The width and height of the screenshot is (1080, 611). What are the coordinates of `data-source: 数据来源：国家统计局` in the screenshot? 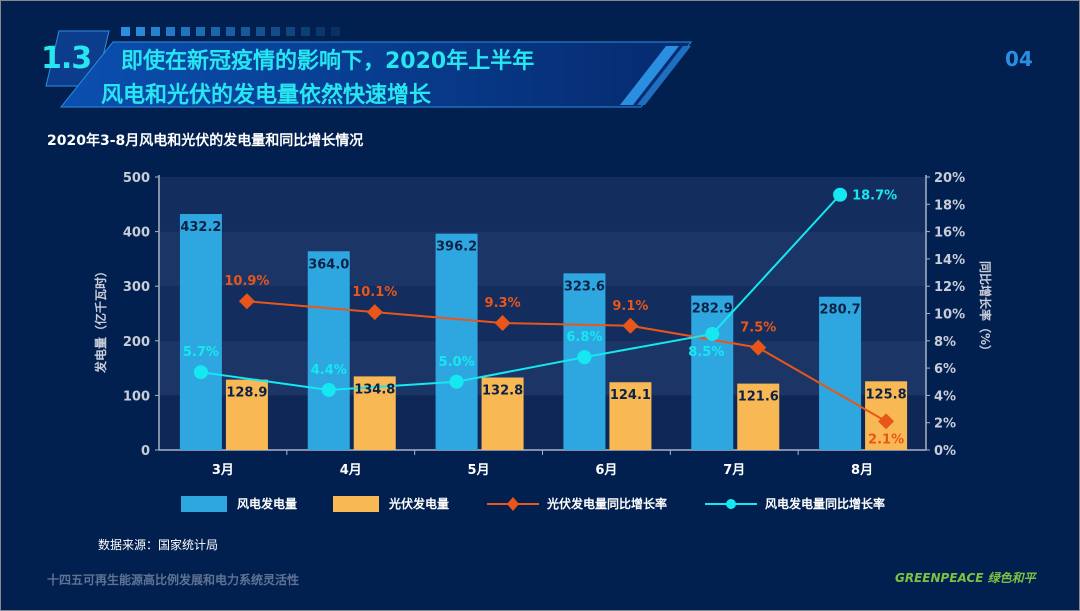 It's located at (158, 545).